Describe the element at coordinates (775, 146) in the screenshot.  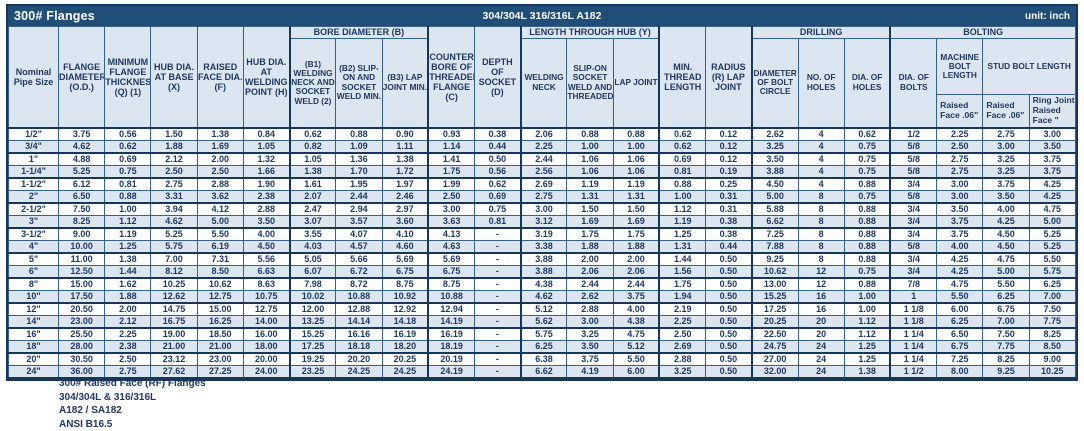
I see `value-cell: 3.25` at that location.